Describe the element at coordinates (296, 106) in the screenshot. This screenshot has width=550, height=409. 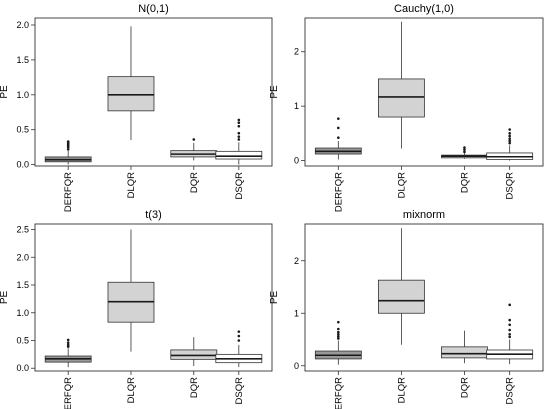
I see `panel-1-ytick-label-1: 1` at that location.